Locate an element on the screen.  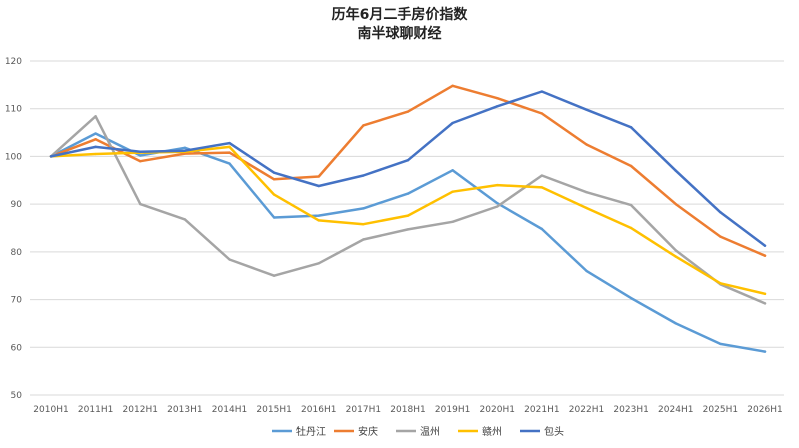
legend-label: 安庆 is located at coordinates (368, 431).